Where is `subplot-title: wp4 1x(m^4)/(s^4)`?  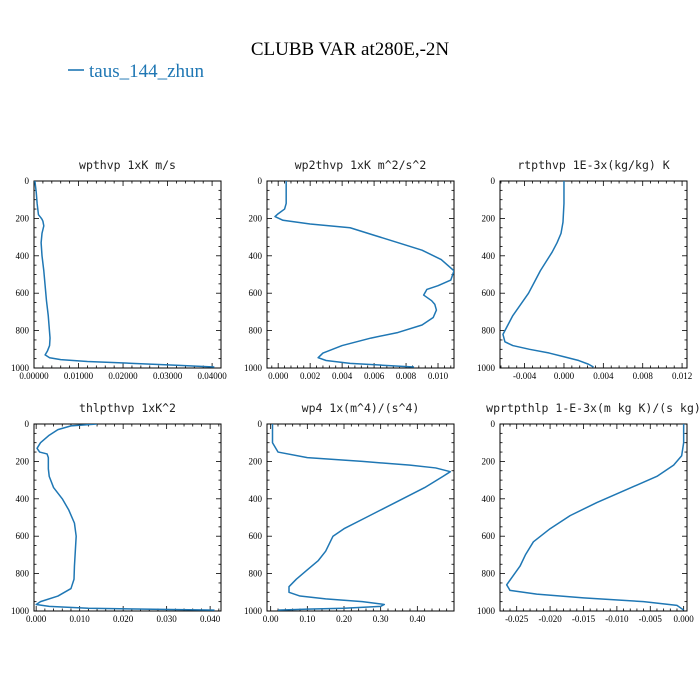
subplot-title: wp4 1x(m^4)/(s^4) is located at coordinates (361, 408).